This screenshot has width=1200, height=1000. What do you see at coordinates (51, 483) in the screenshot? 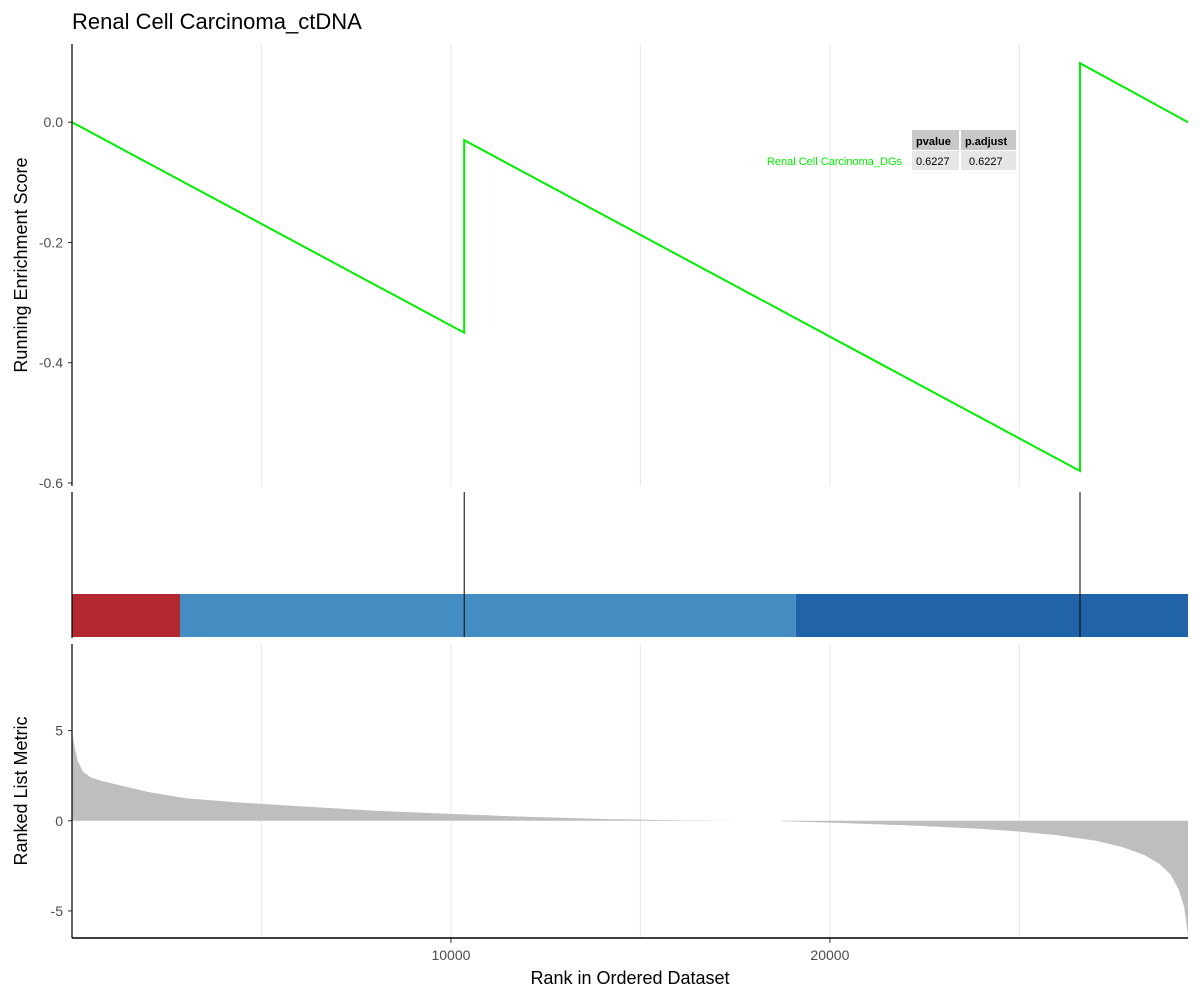
I see `es-y-tick-label: -0.6` at bounding box center [51, 483].